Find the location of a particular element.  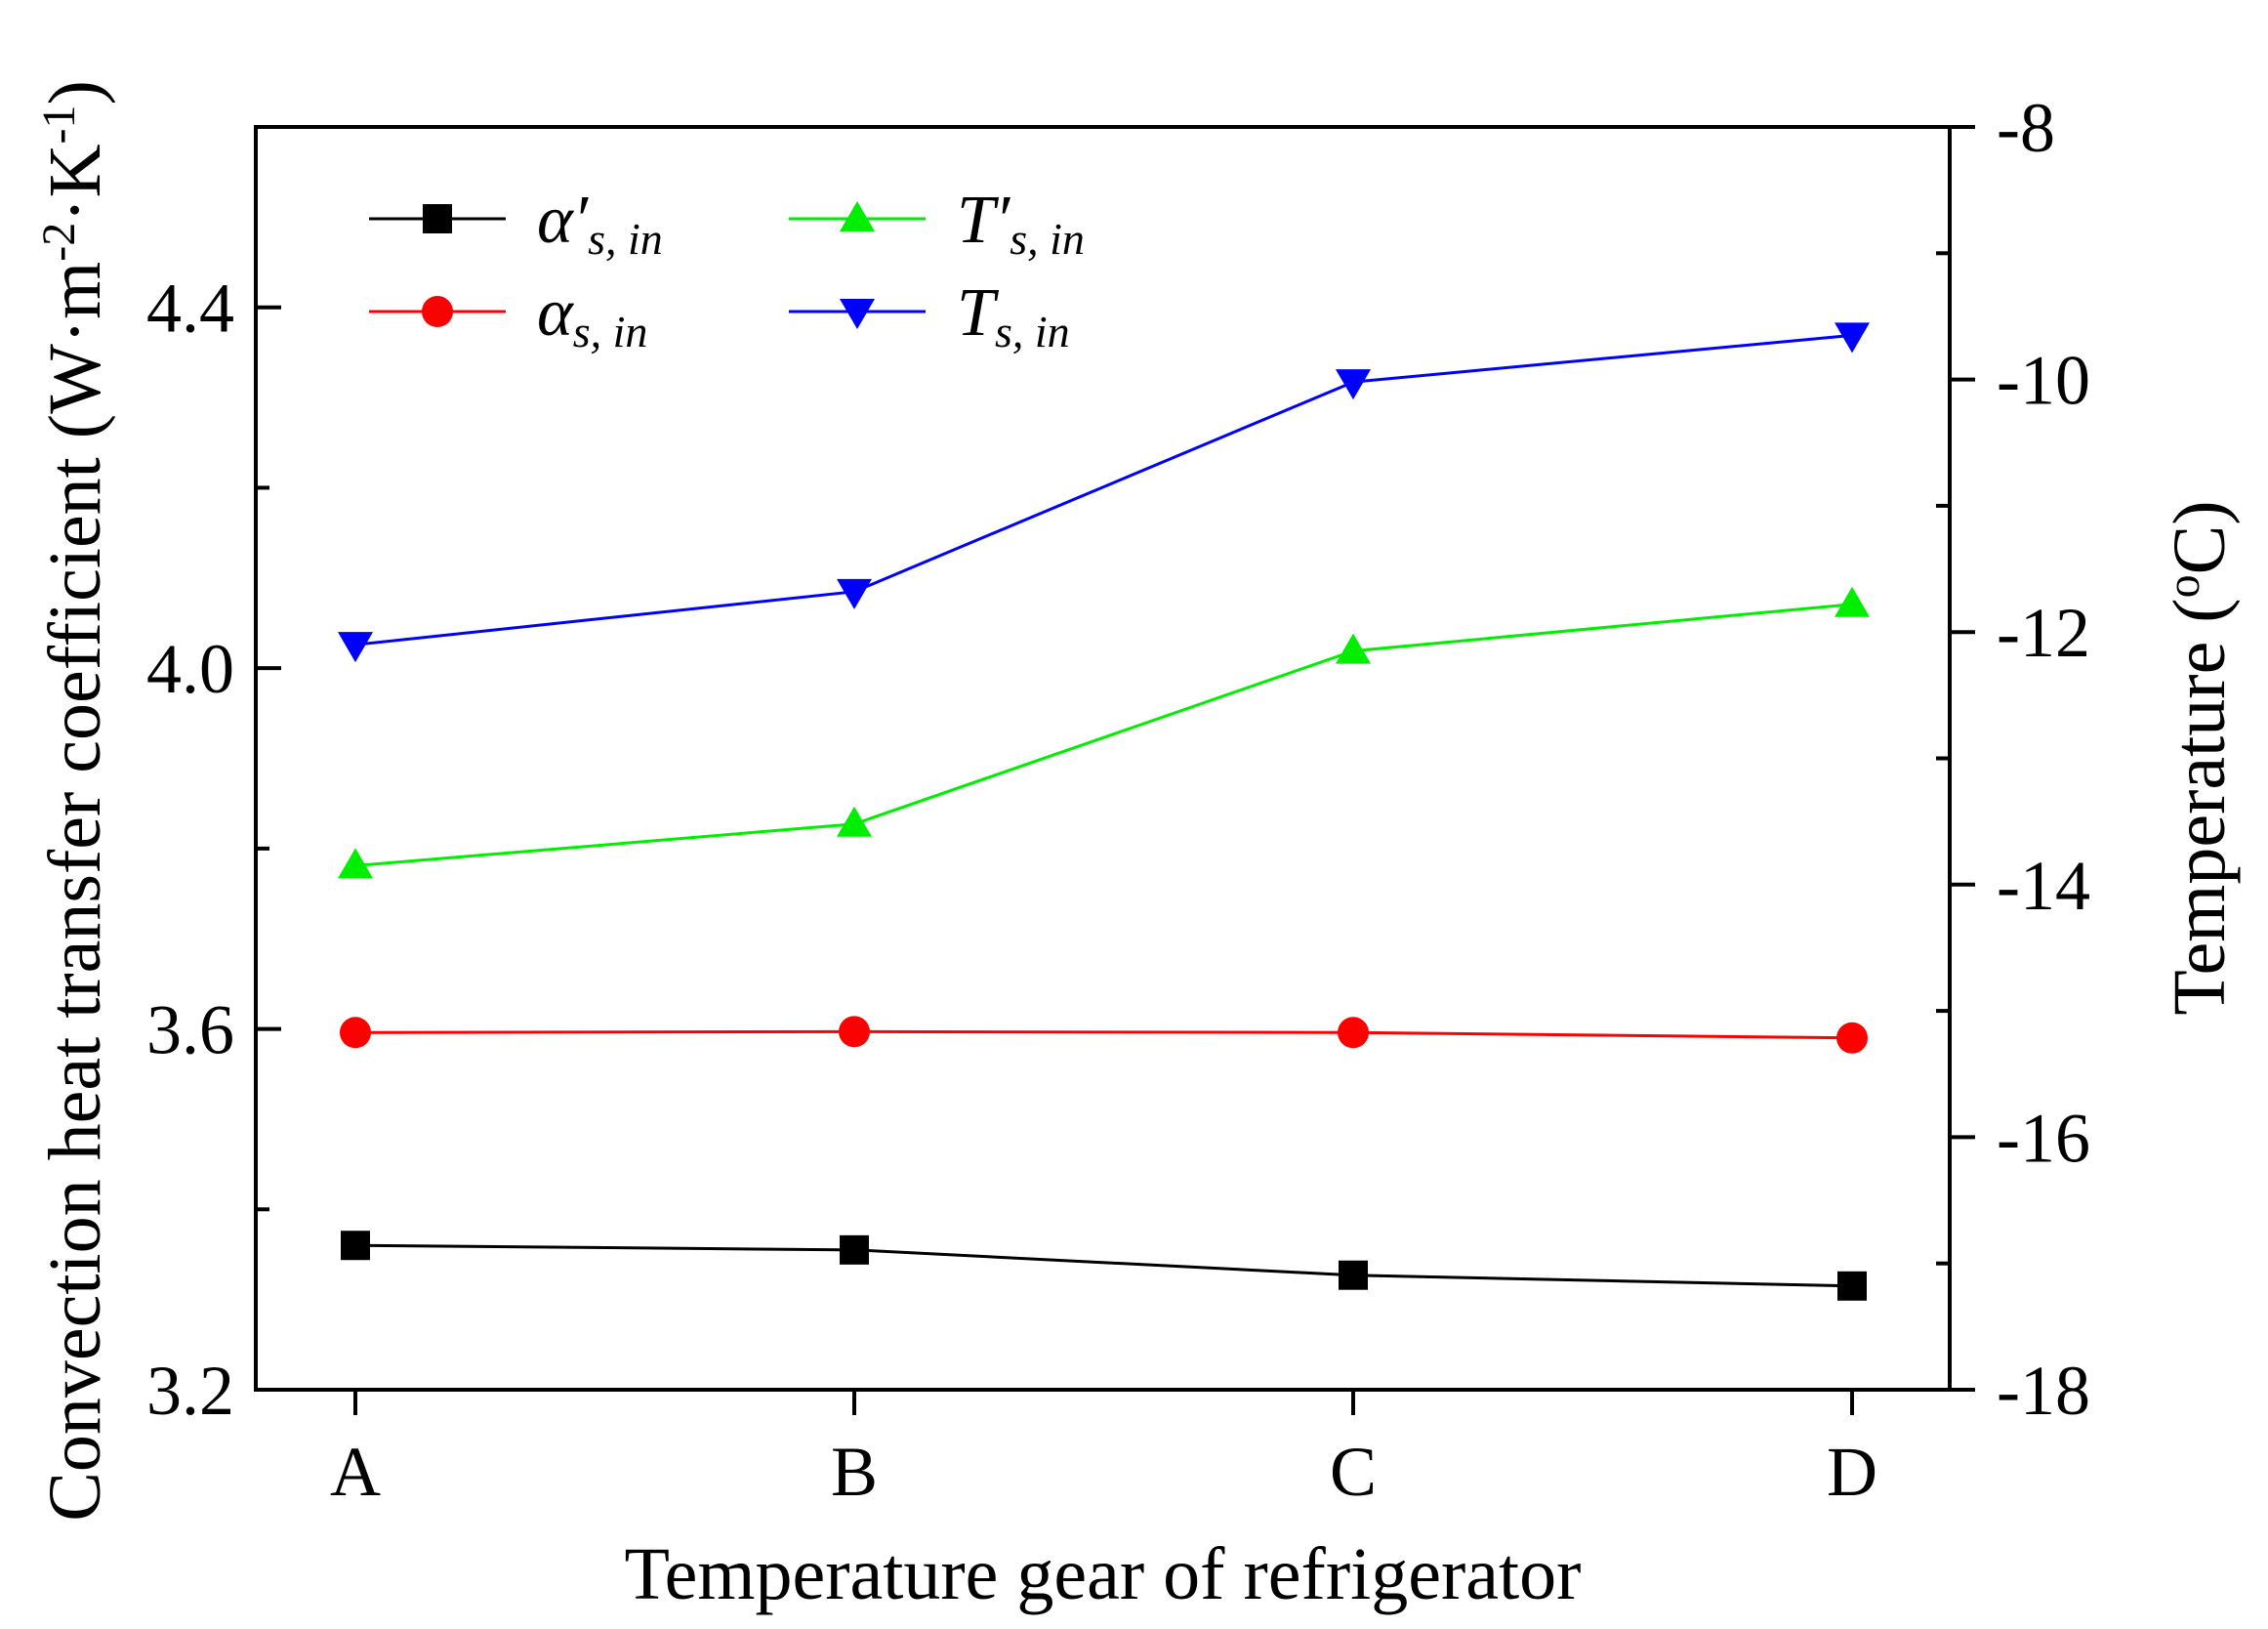

data-point-T-C is located at coordinates (1353, 384).